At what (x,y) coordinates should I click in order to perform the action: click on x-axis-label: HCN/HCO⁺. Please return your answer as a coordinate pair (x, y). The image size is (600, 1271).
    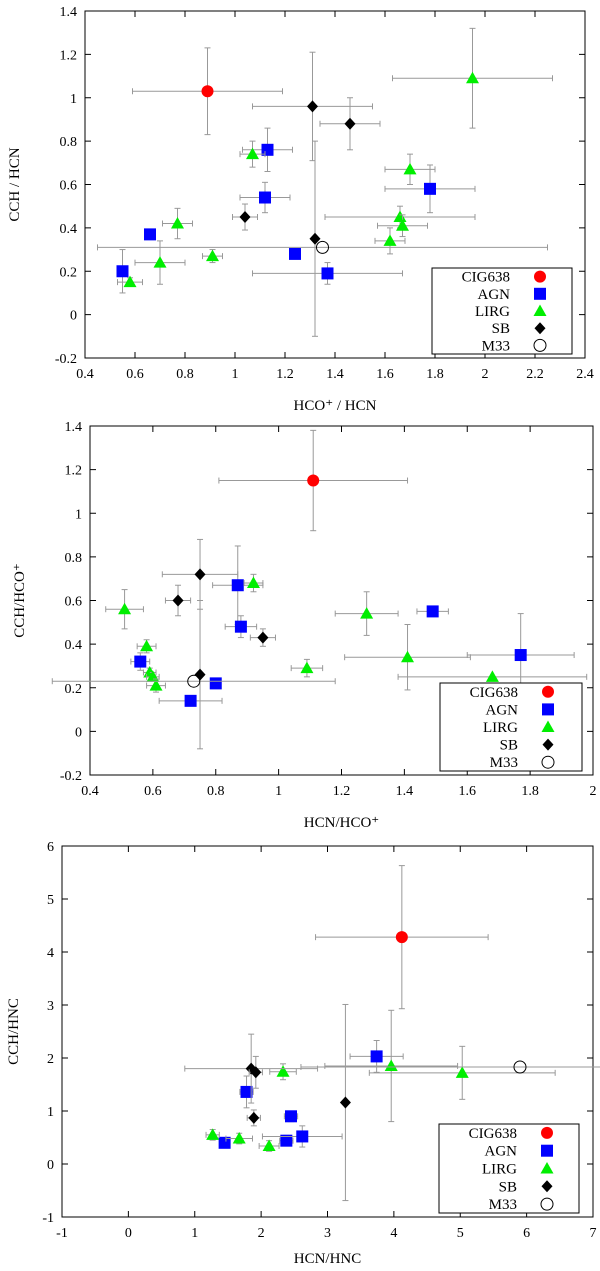
    Looking at the image, I should click on (341, 823).